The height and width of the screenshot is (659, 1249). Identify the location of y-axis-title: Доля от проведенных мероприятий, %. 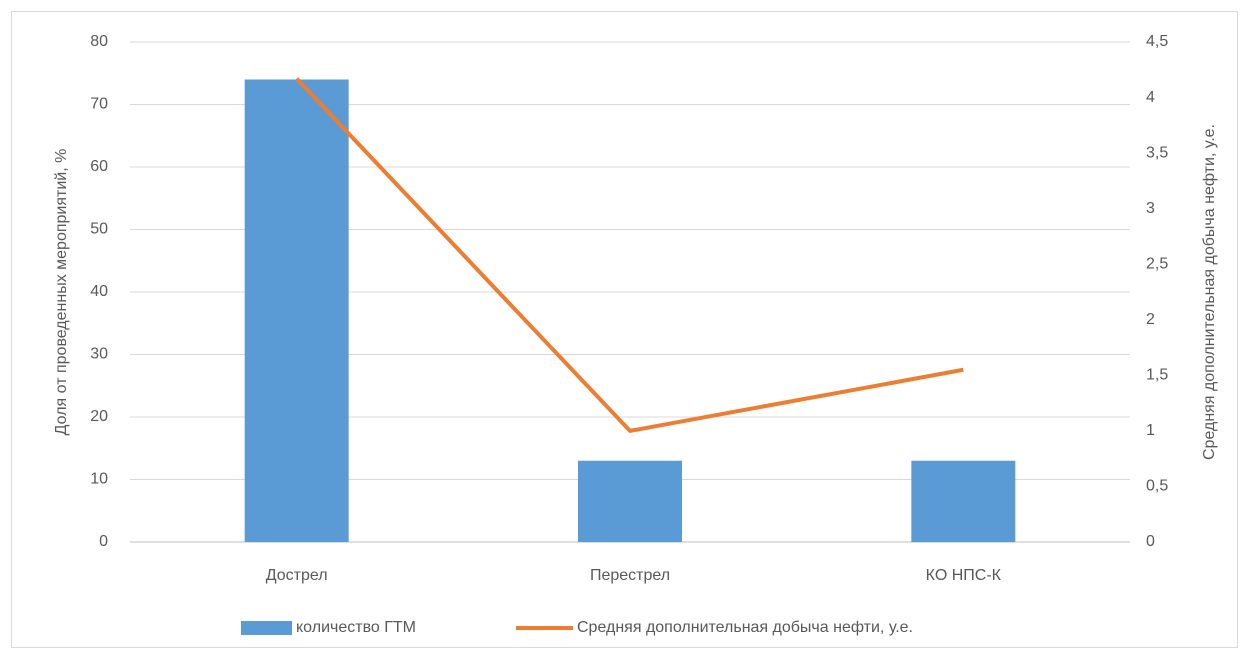
(61, 292).